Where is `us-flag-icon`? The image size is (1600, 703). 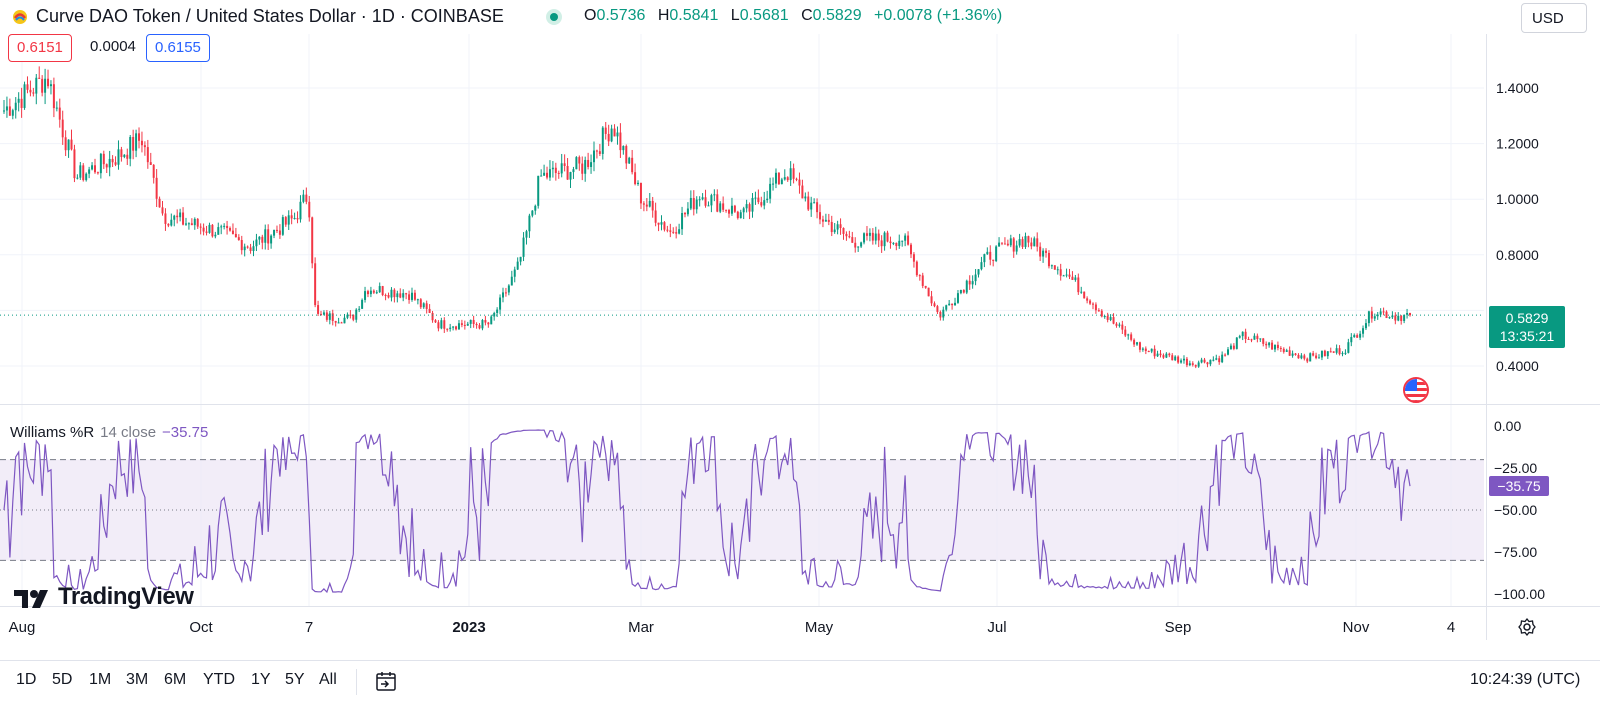
us-flag-icon is located at coordinates (1416, 390).